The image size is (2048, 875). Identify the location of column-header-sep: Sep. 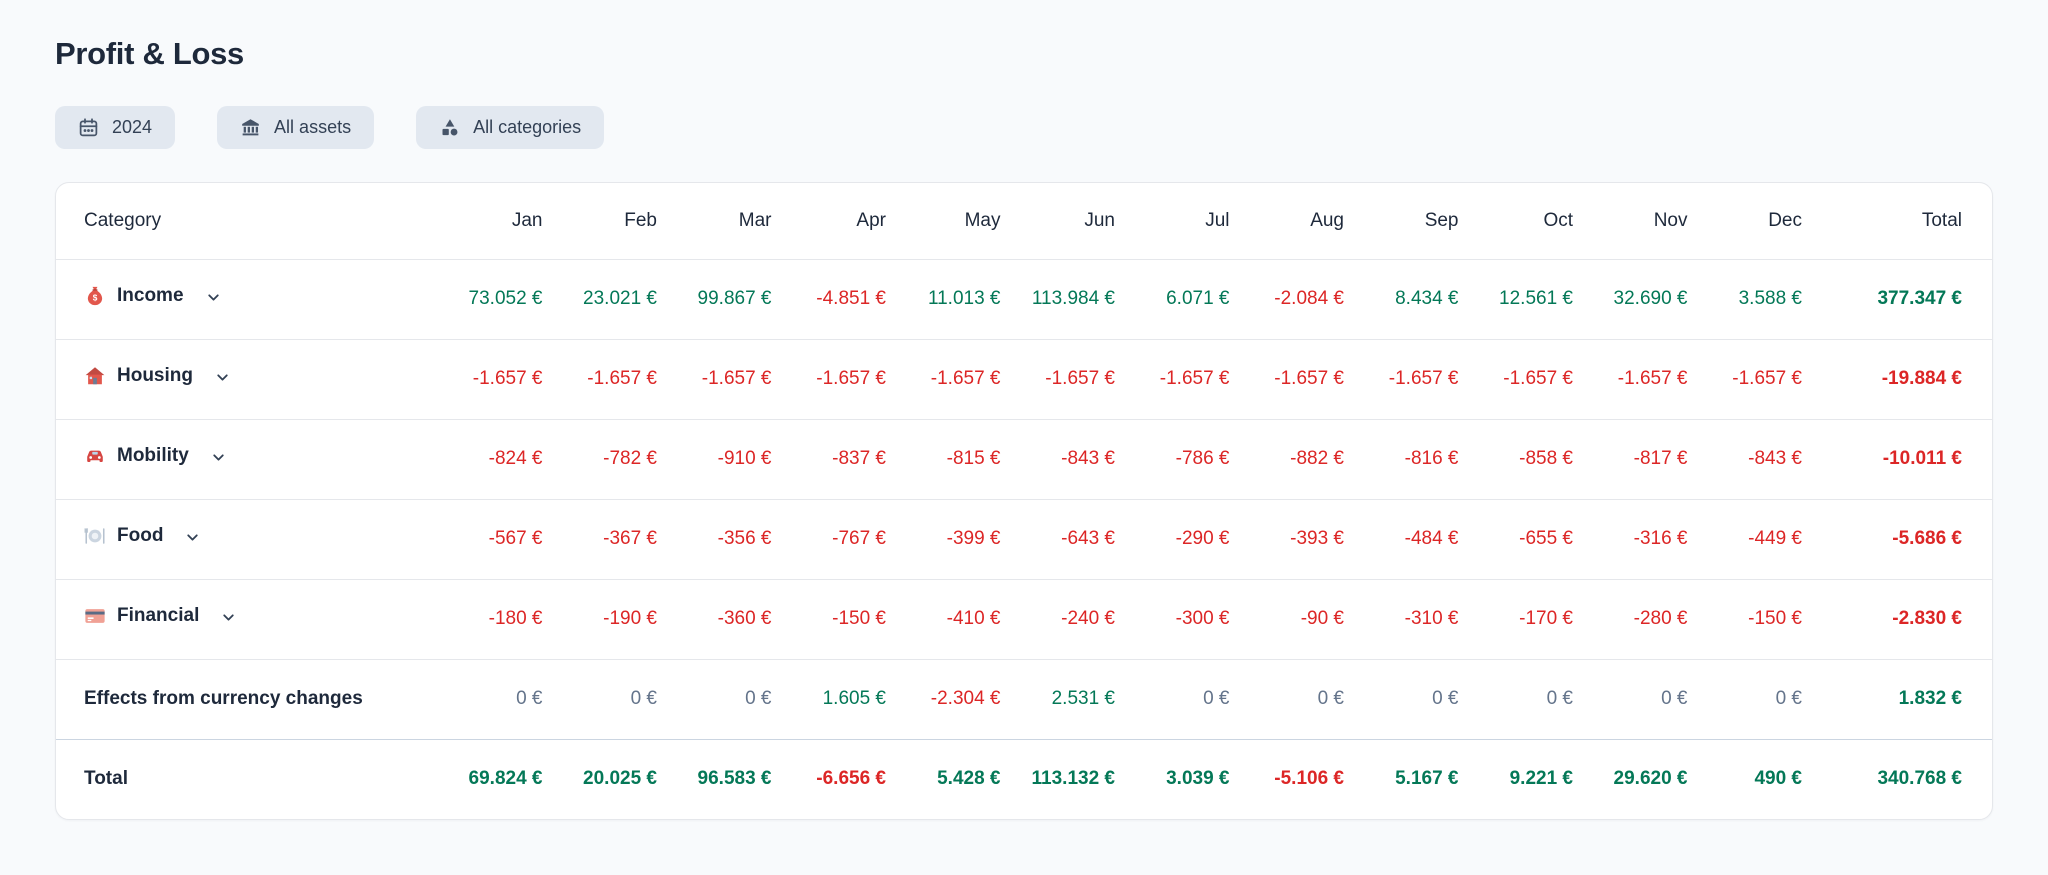
(1401, 221).